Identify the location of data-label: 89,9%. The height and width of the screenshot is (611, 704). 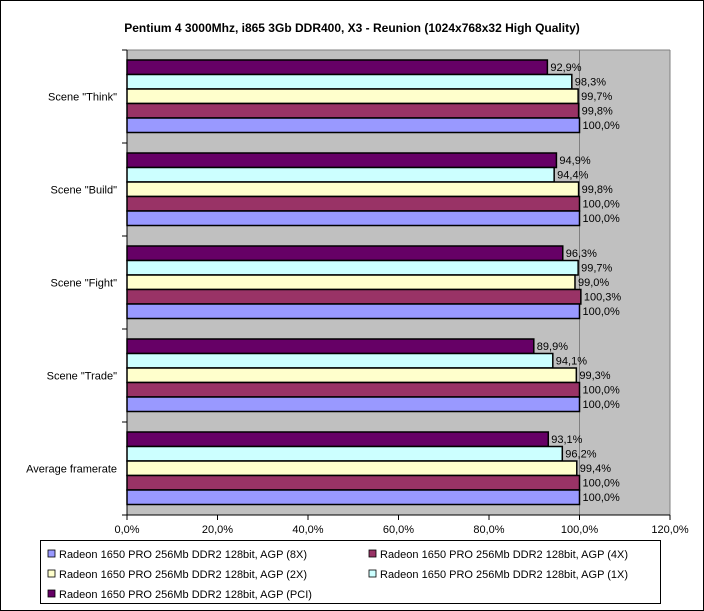
(552, 347).